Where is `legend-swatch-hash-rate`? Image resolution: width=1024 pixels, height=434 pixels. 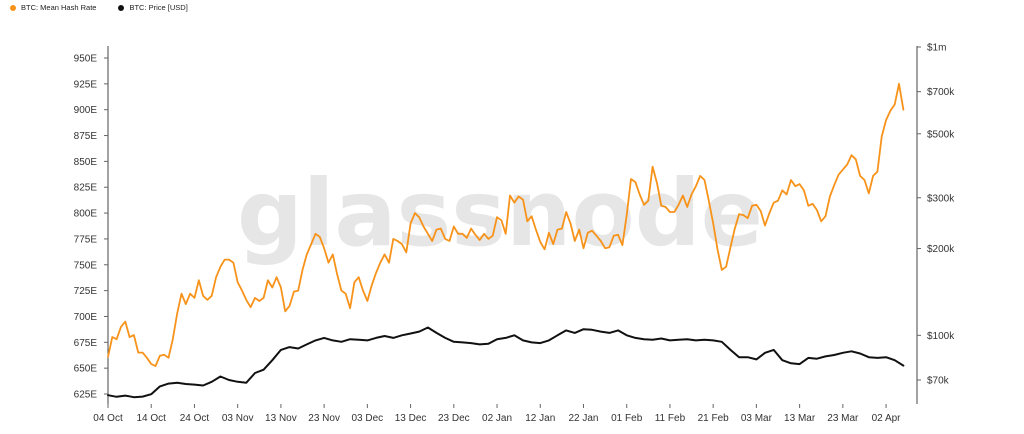 legend-swatch-hash-rate is located at coordinates (13, 7).